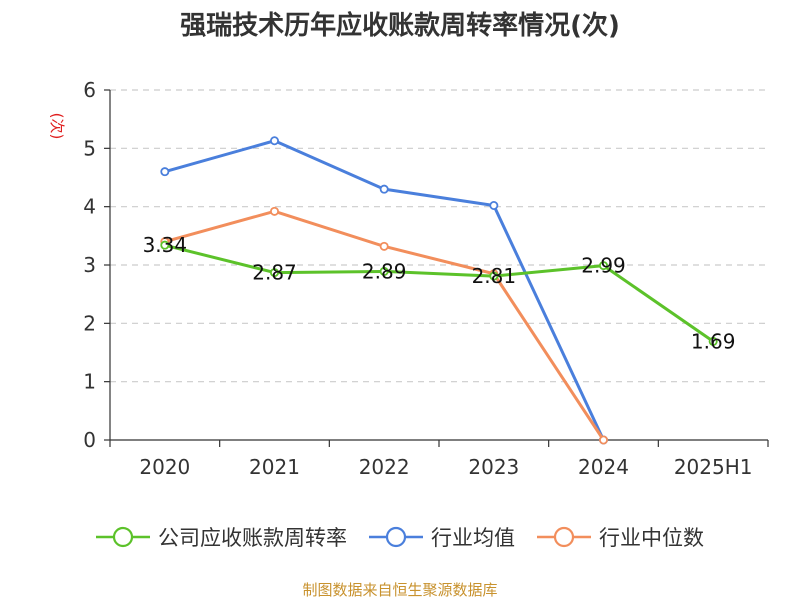  What do you see at coordinates (89, 90) in the screenshot?
I see `y-tick-label: 6` at bounding box center [89, 90].